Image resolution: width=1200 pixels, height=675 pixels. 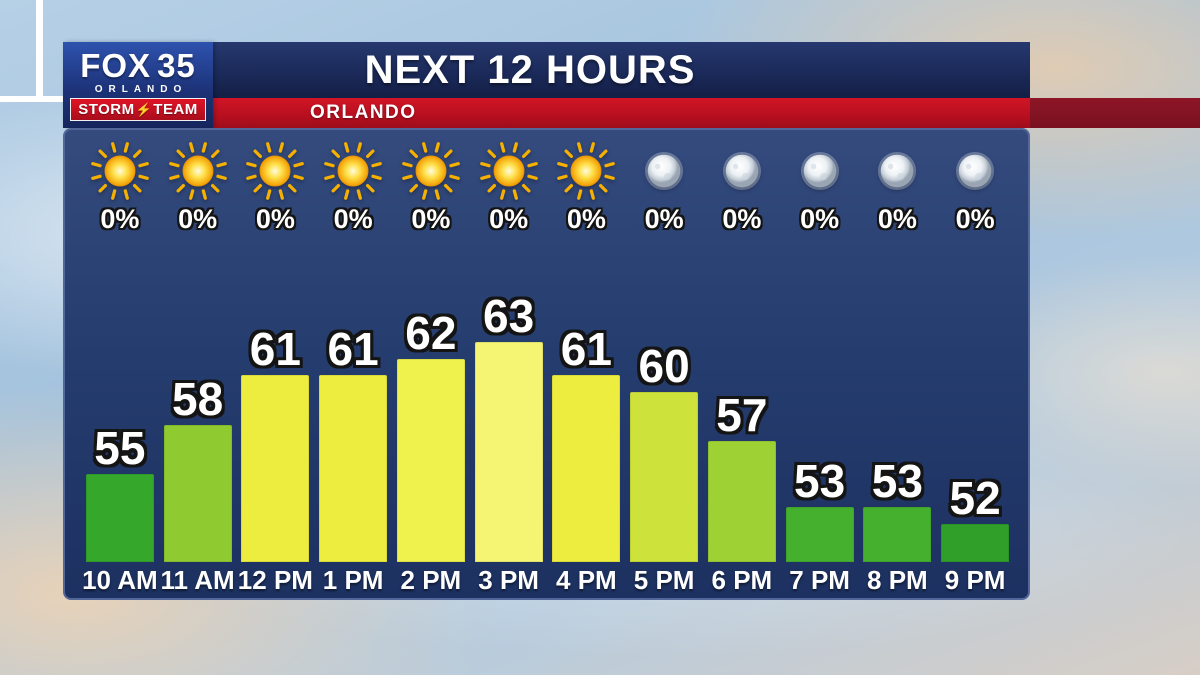 I want to click on hour-label: 12 PM, so click(x=275, y=579).